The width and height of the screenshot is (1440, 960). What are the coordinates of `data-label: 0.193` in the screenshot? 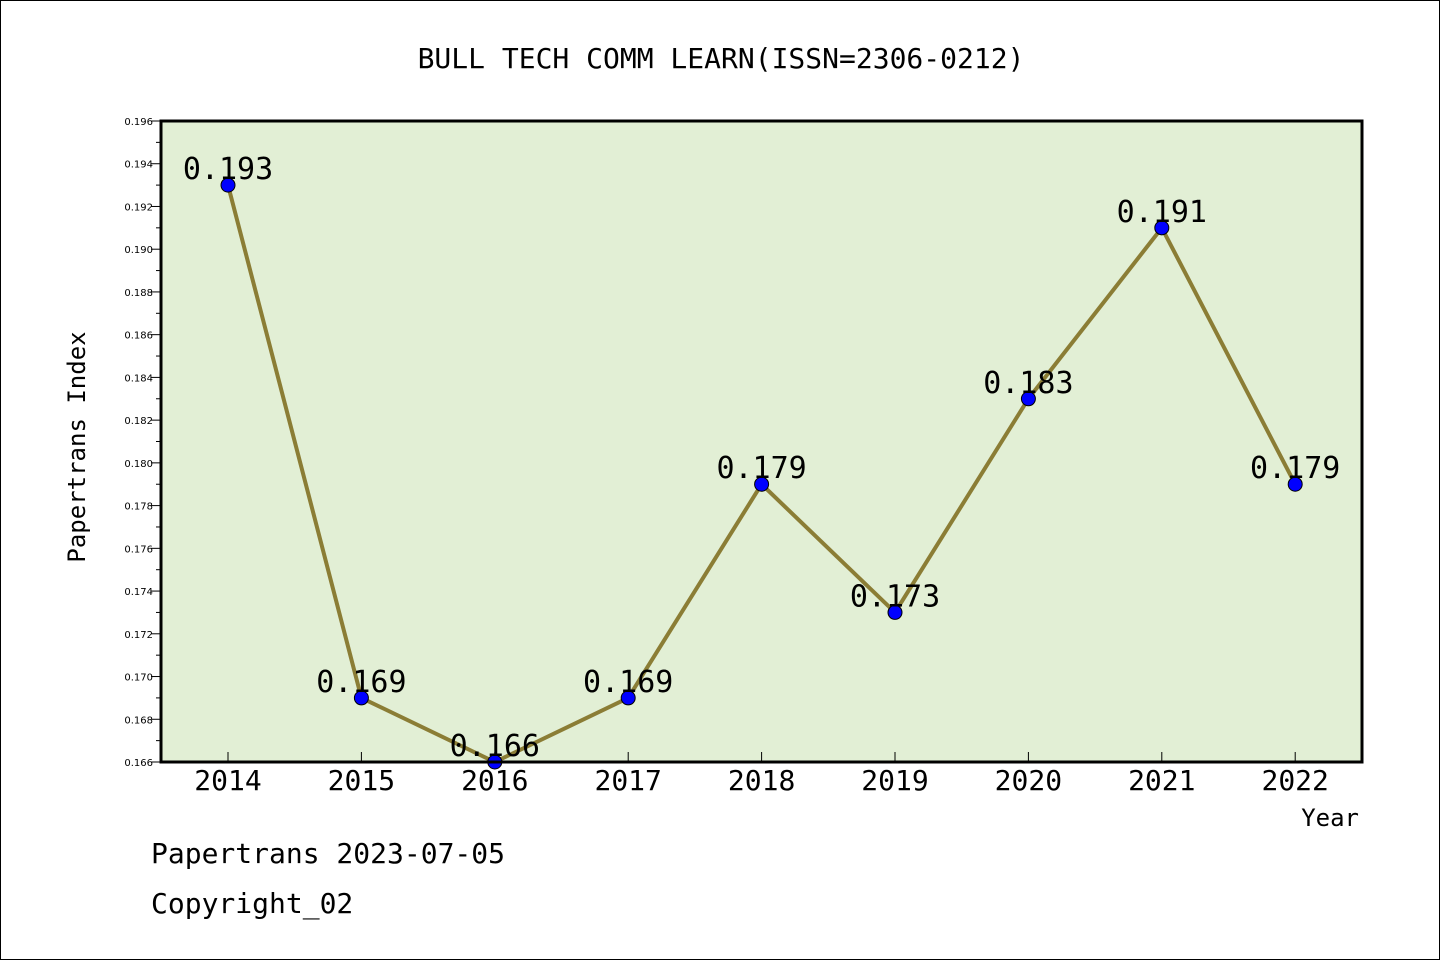 It's located at (228, 169).